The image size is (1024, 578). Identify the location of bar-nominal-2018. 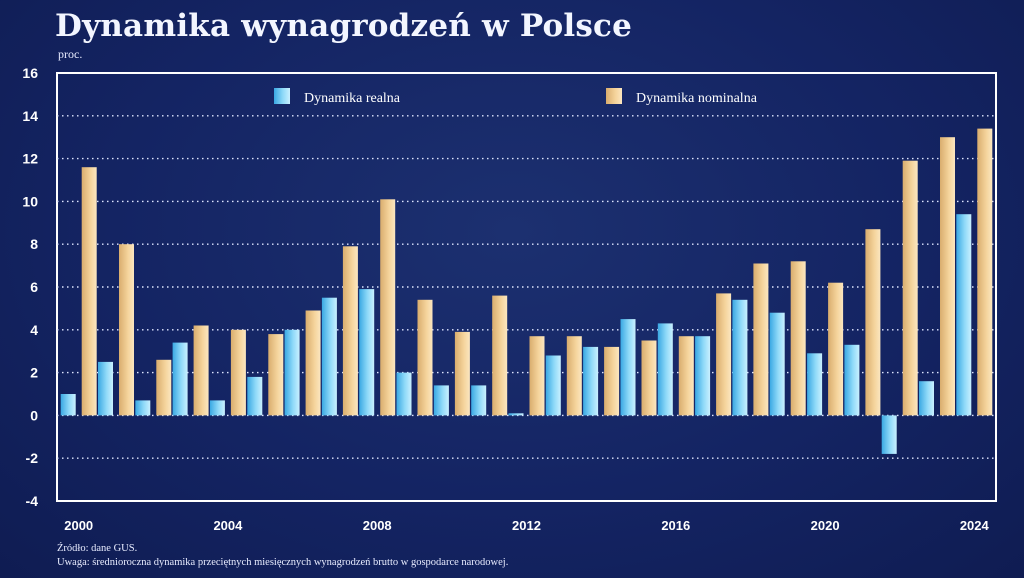
(761, 339).